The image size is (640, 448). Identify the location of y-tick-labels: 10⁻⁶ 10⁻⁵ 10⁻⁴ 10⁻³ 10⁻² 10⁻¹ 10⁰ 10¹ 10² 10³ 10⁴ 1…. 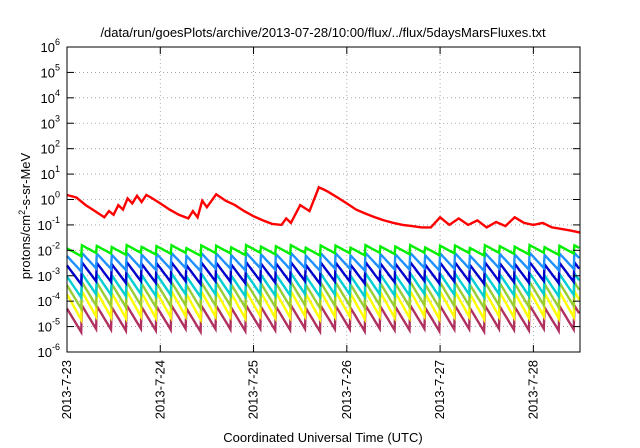
(49, 198).